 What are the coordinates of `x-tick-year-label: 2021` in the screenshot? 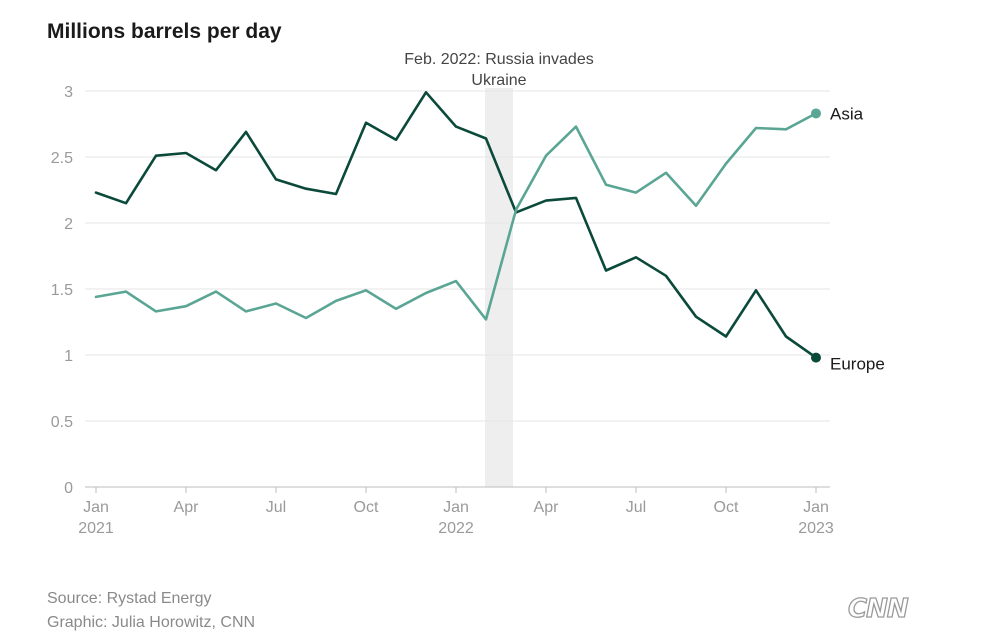 It's located at (96, 528).